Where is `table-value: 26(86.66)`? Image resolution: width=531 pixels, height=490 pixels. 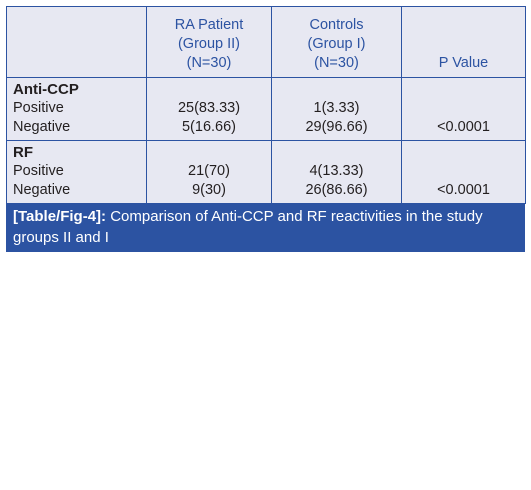 table-value: 26(86.66) is located at coordinates (336, 190).